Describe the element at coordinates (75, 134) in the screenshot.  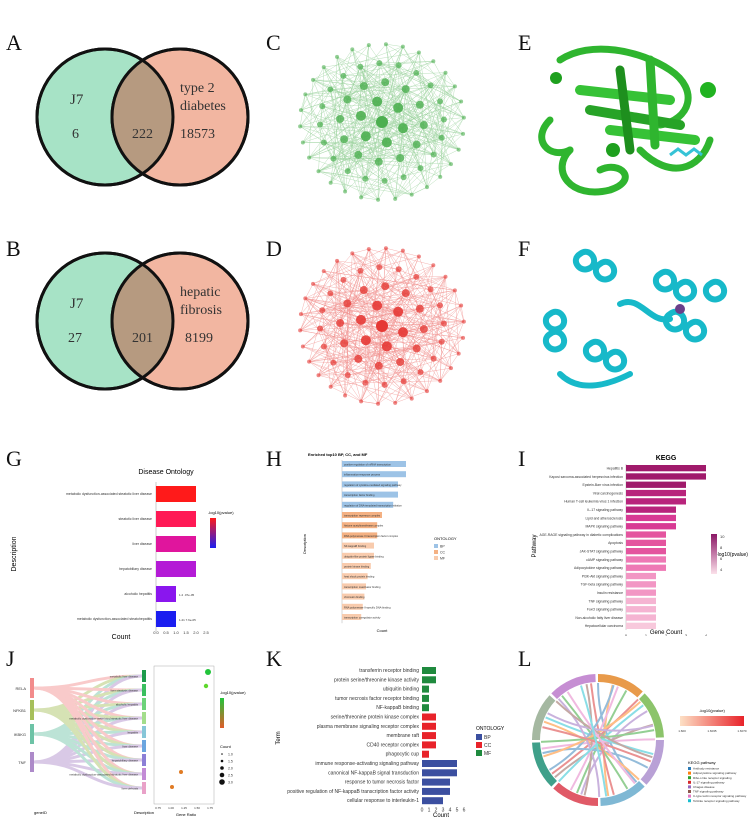
I see `venn-left-only-count: 6` at that location.